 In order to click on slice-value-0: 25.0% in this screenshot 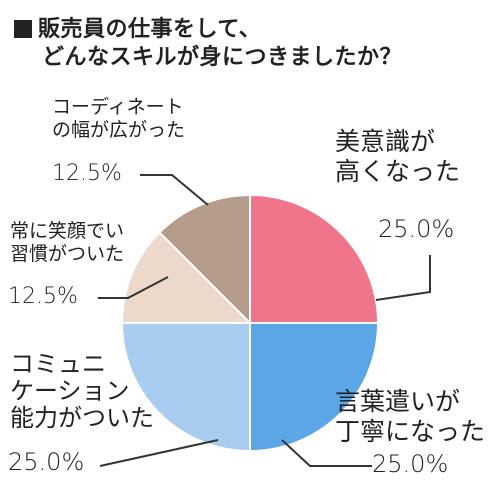, I will do `click(416, 229)`.